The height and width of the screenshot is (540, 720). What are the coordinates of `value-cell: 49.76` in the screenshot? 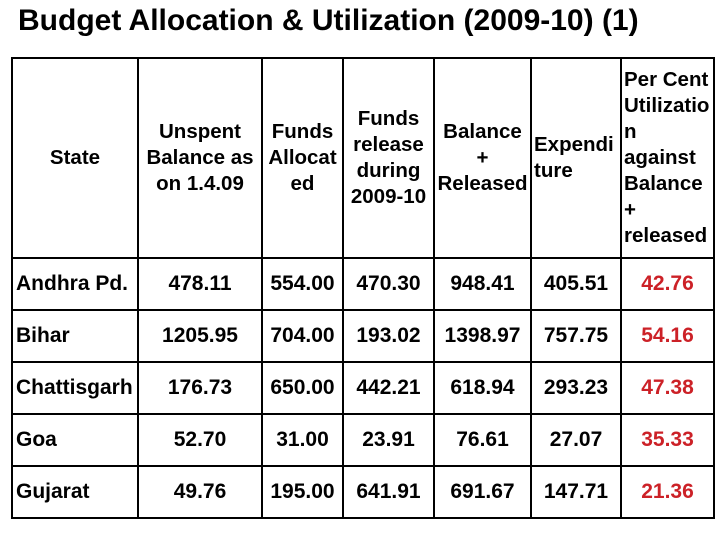 It's located at (200, 492).